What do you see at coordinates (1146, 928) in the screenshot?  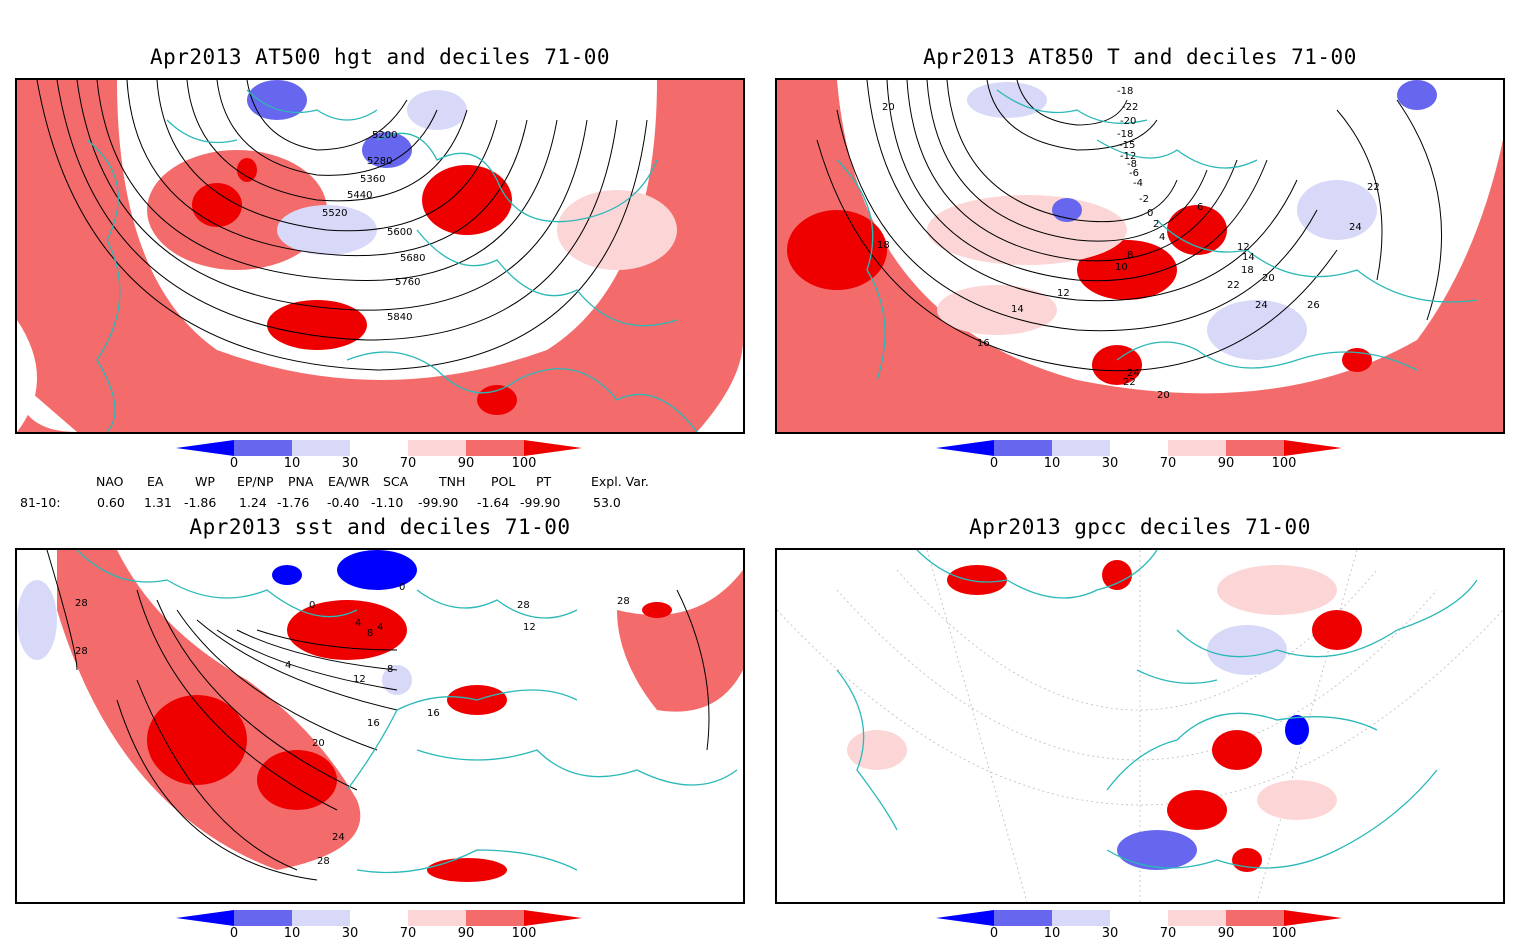 I see `colorbar-gpcc: 0 10 30 70 90 100` at bounding box center [1146, 928].